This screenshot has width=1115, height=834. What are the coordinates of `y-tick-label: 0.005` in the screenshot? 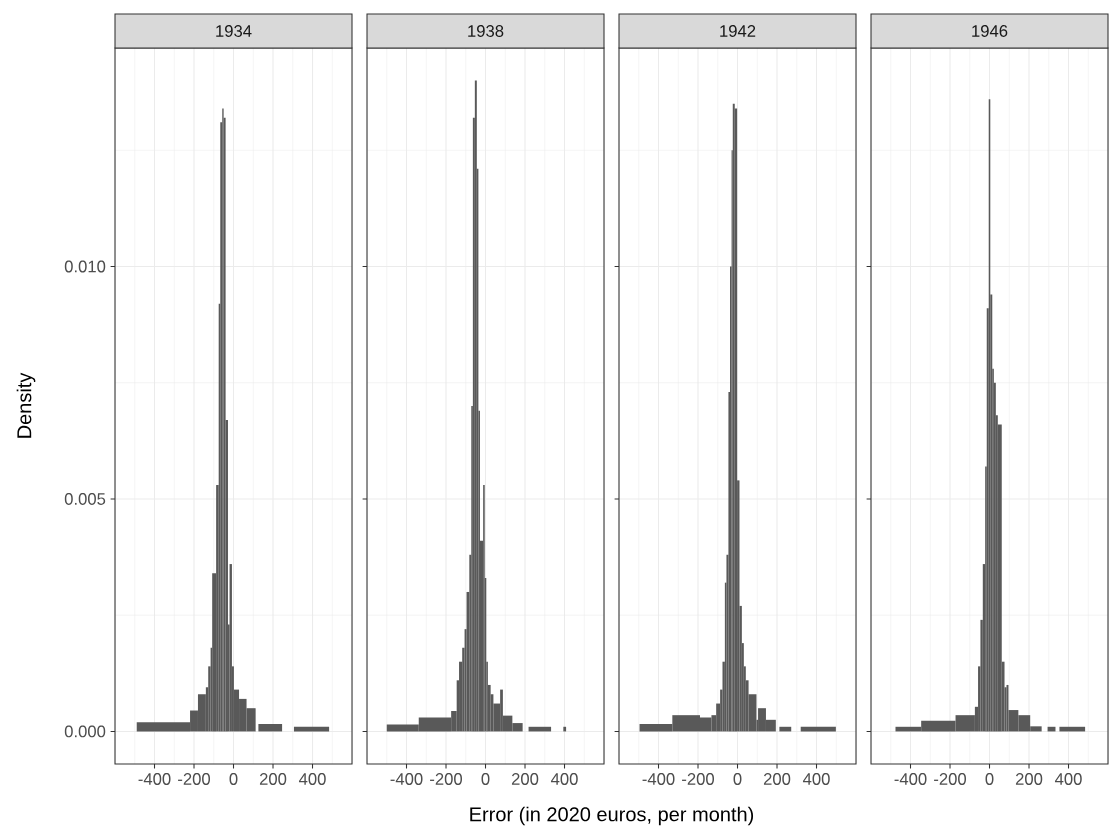 It's located at (85, 499).